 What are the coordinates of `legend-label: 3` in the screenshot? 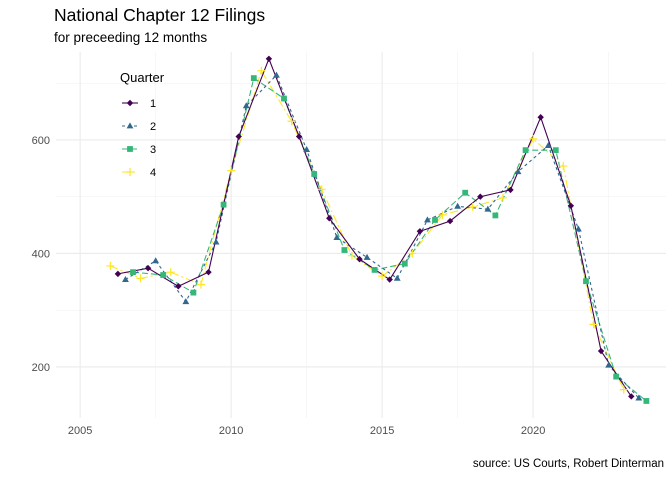 It's located at (153, 150).